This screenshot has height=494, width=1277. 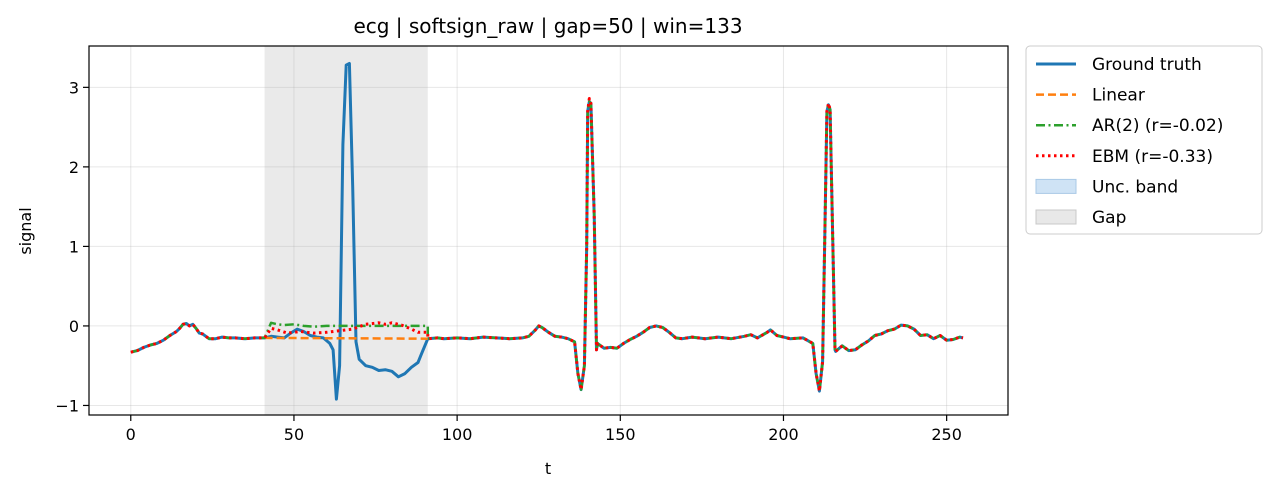 I want to click on x-axis-label: t, so click(x=548, y=468).